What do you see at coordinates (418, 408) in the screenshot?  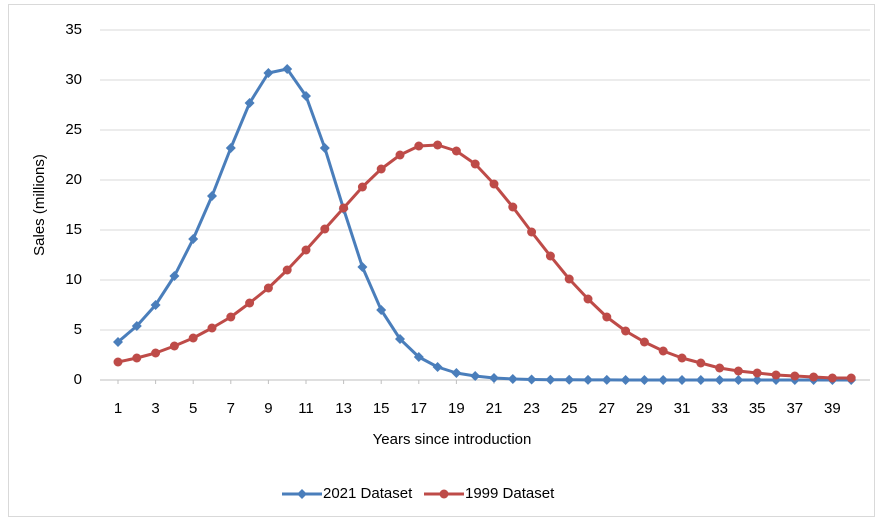 I see `x-tick-label: 17` at bounding box center [418, 408].